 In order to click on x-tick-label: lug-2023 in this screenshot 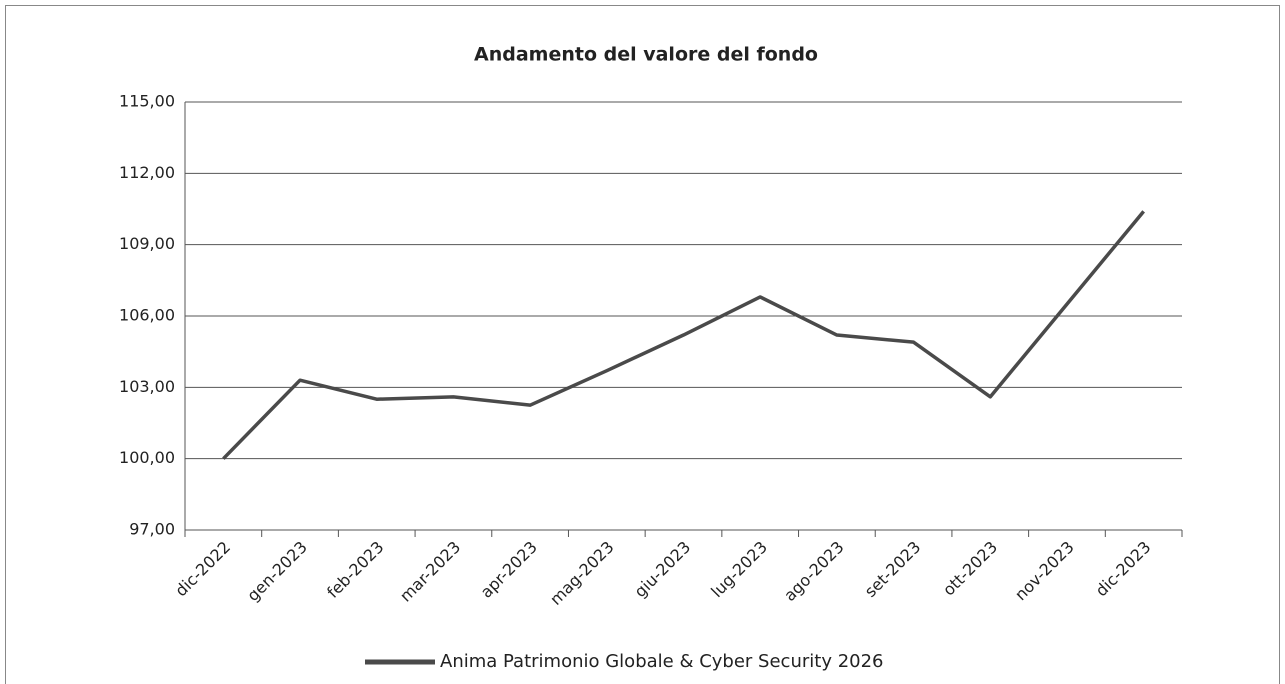, I will do `click(739, 569)`.